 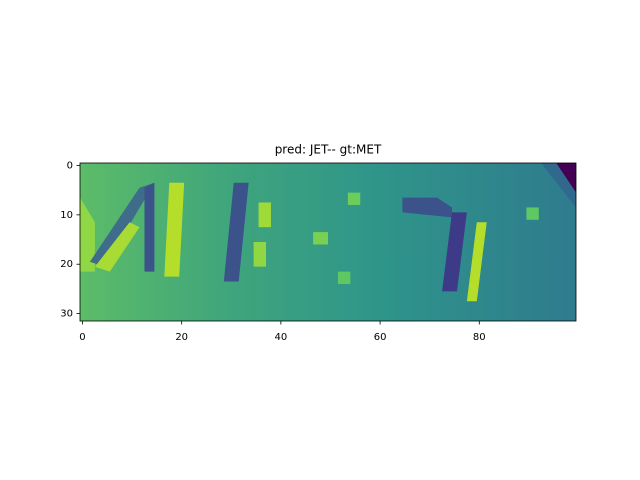 I want to click on x-tick-label: 20, so click(x=181, y=337).